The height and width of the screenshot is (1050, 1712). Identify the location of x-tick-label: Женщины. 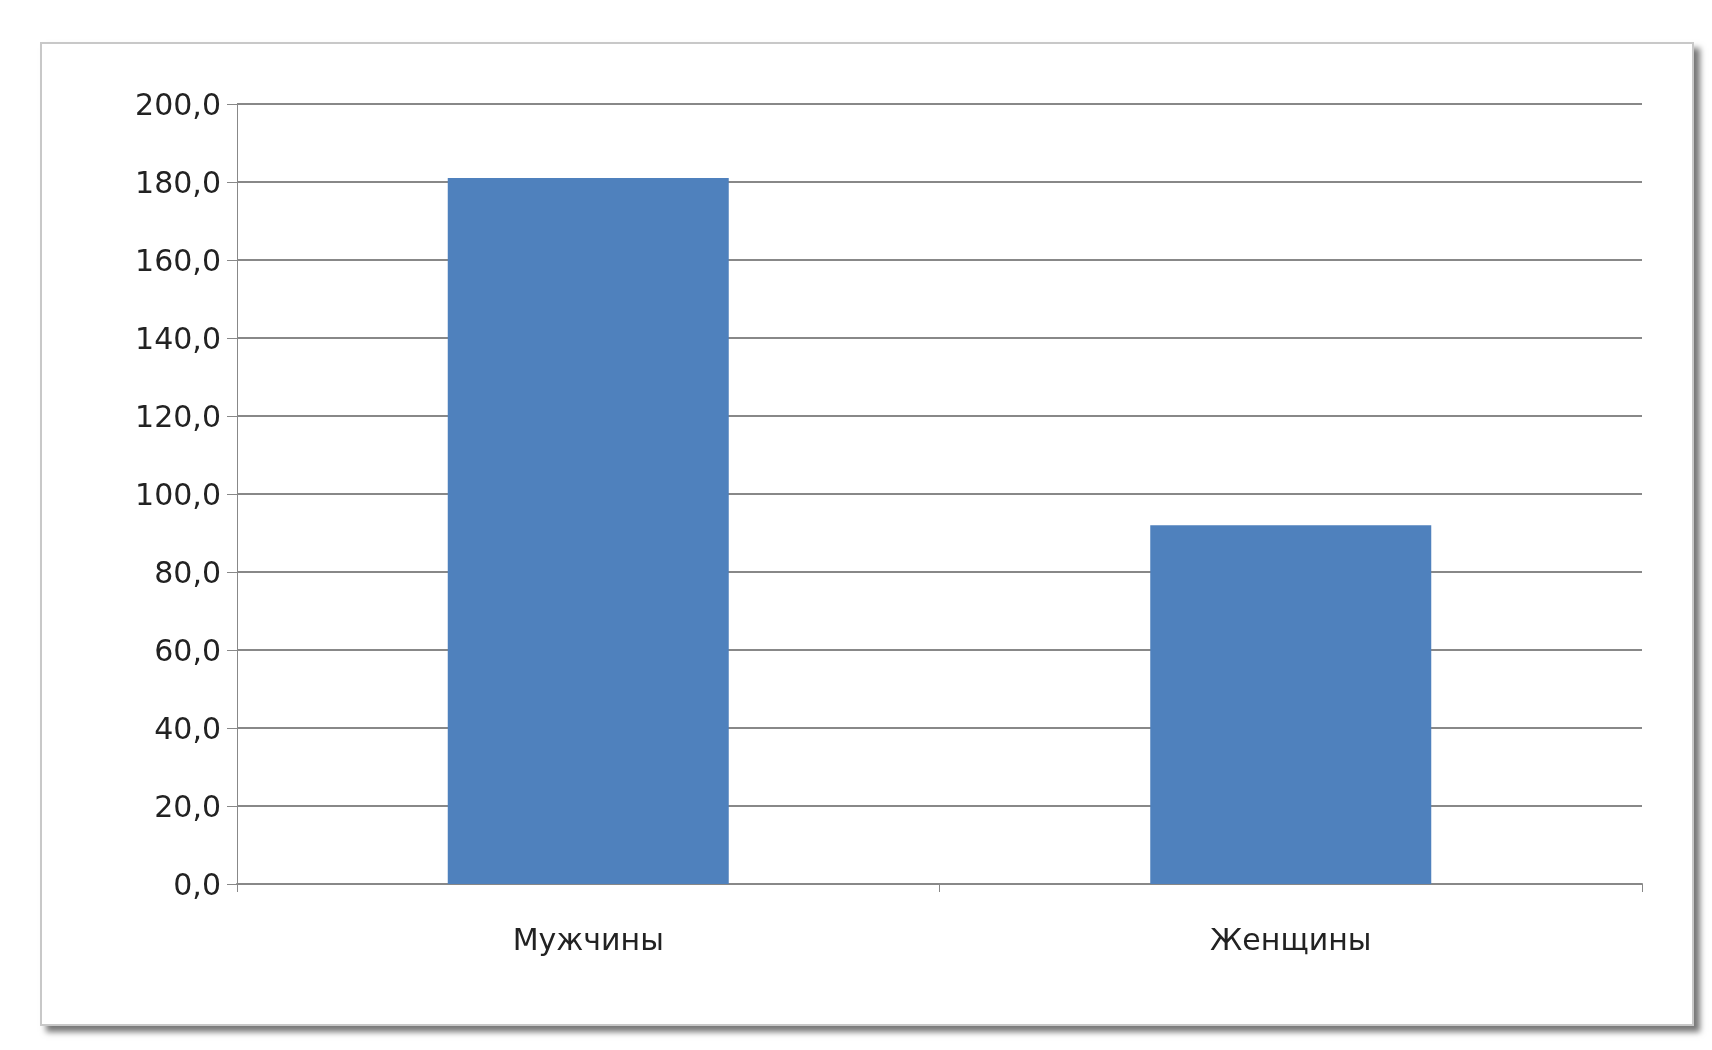
(1291, 939).